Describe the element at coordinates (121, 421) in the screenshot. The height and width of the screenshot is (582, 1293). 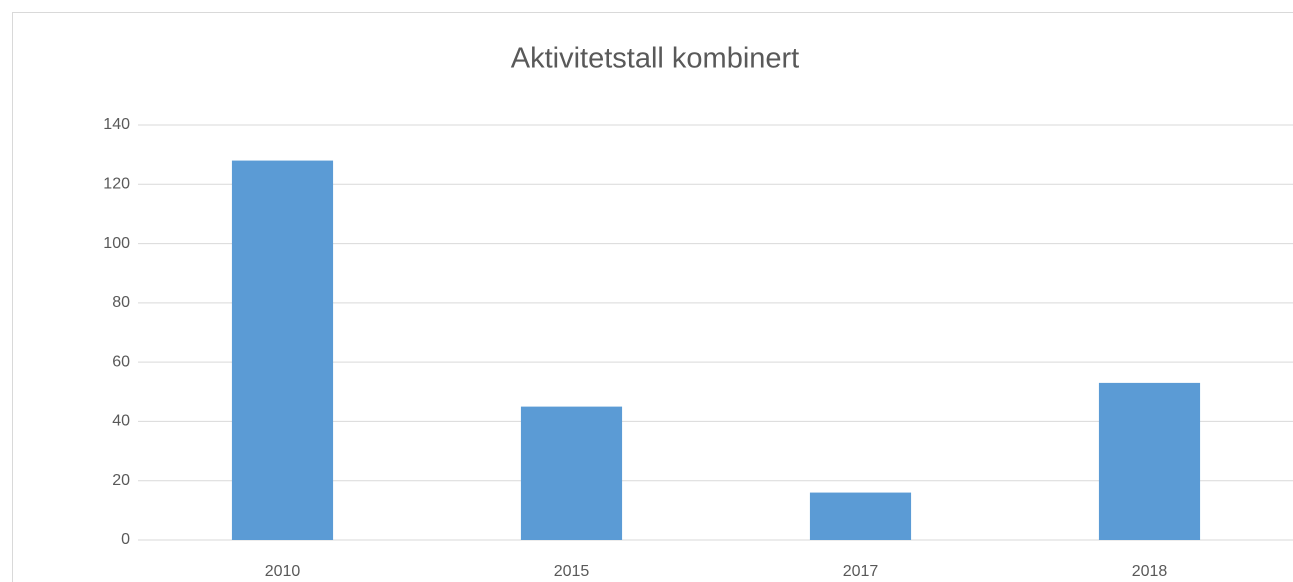
I see `y-tick-label: 40` at that location.